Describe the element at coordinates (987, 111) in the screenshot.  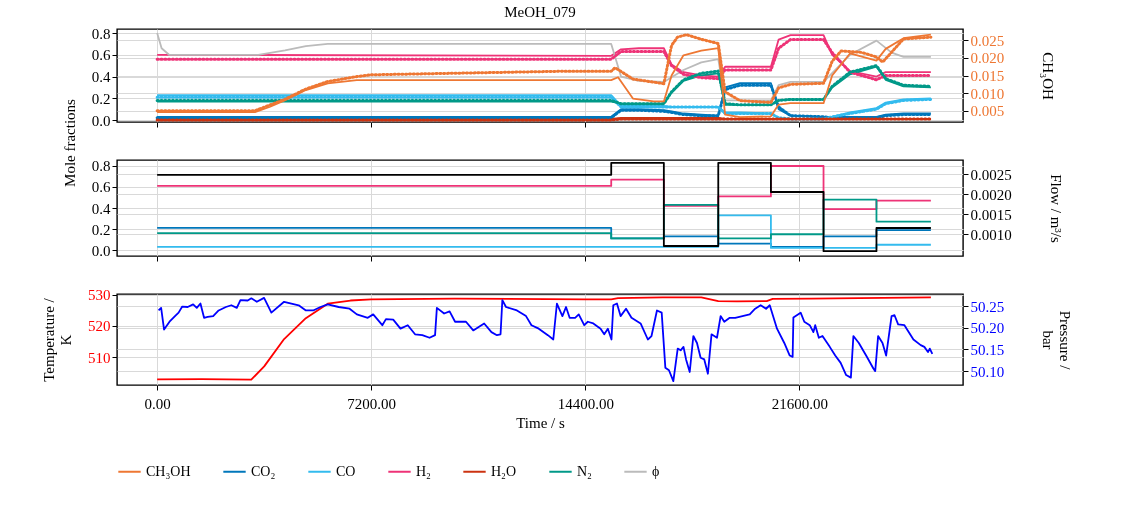
I see `y2-tick-label: 0.005` at that location.